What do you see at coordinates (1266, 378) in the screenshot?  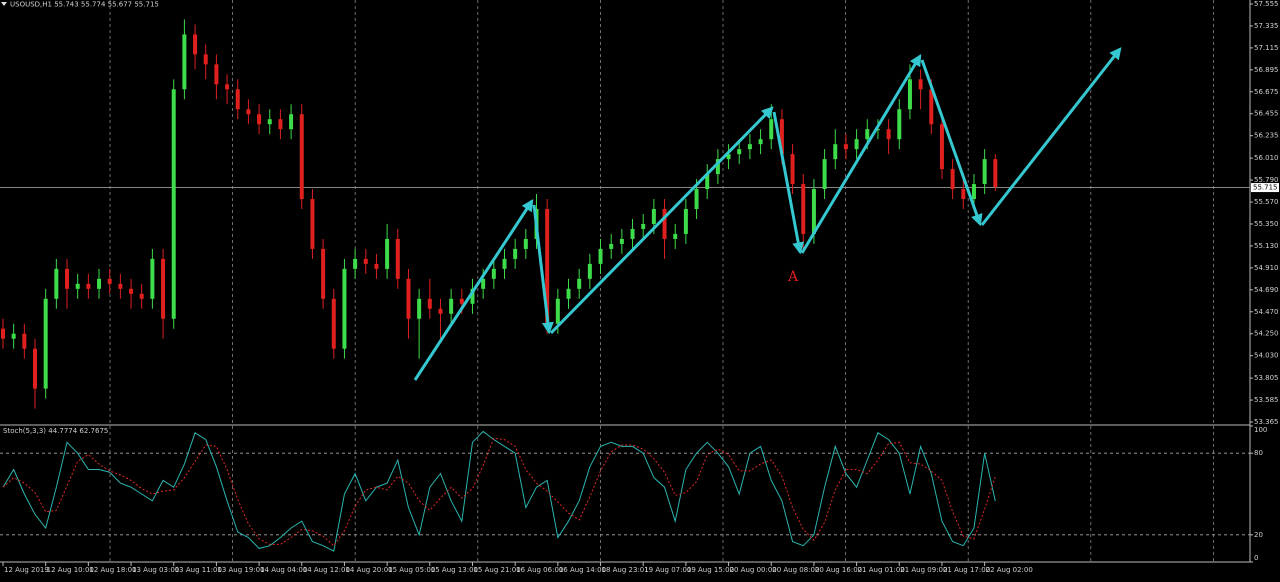 I see `y-tick-label: 53.805` at bounding box center [1266, 378].